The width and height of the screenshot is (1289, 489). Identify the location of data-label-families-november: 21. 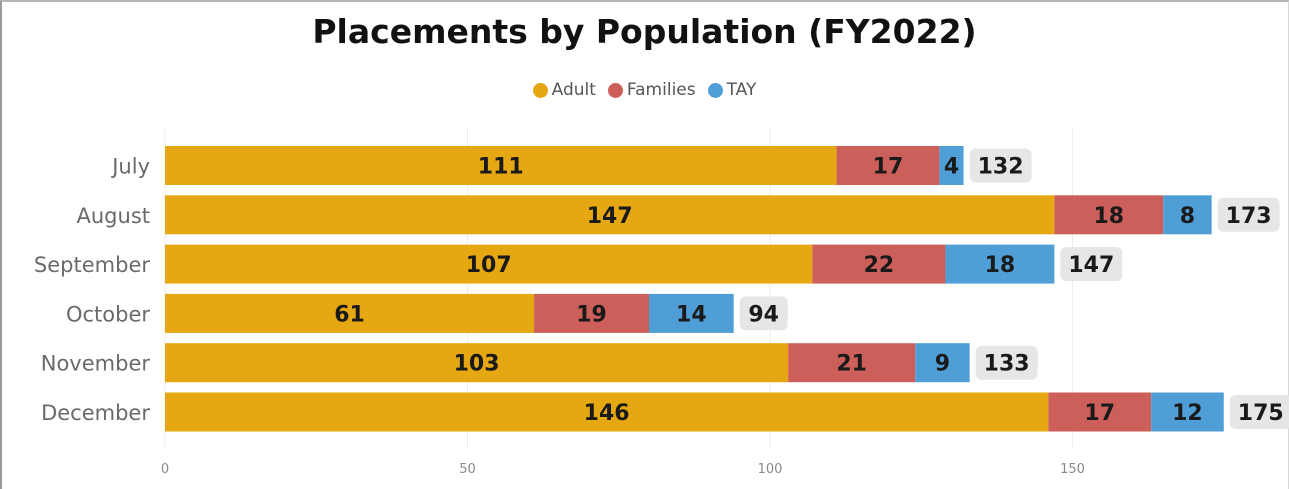
(851, 364).